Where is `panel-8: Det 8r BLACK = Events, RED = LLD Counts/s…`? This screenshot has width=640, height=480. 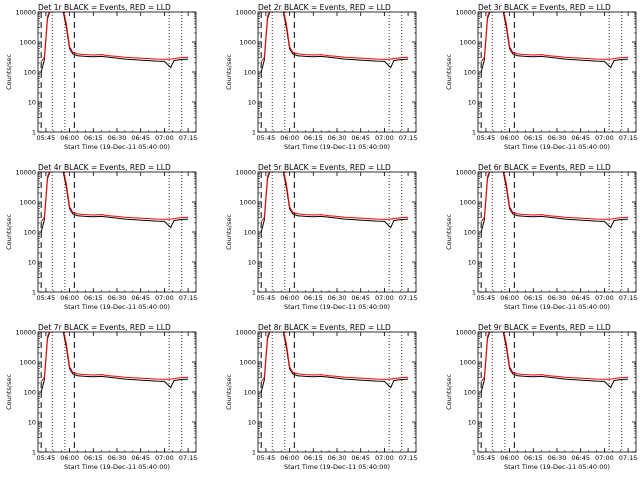 panel-8: Det 8r BLACK = Events, RED = LLD Counts/s… is located at coordinates (321, 397).